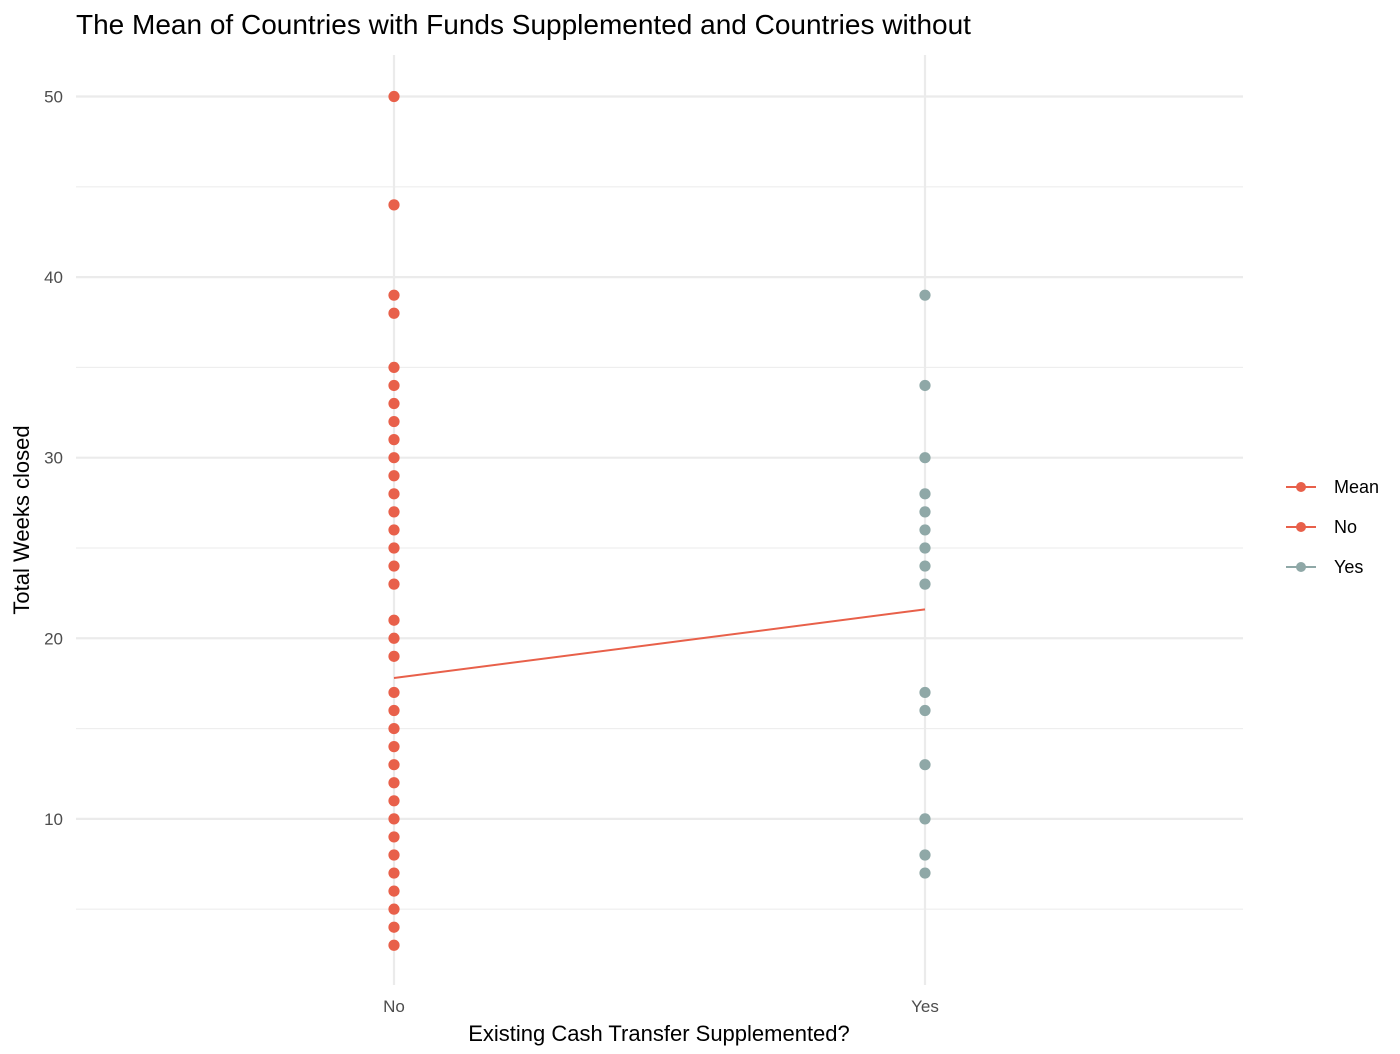 Image resolution: width=1400 pixels, height=1054 pixels. I want to click on y-tick-label: 50, so click(53, 97).